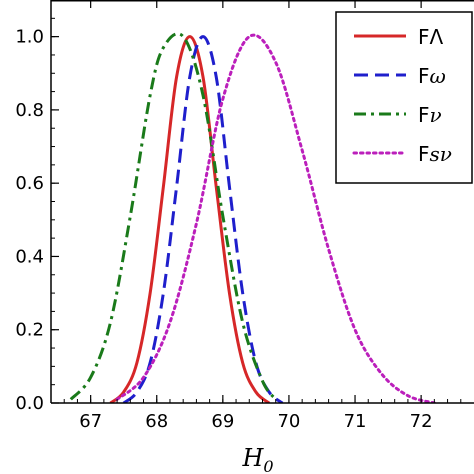  I want to click on legend-entry-1: Fω, so click(432, 76).